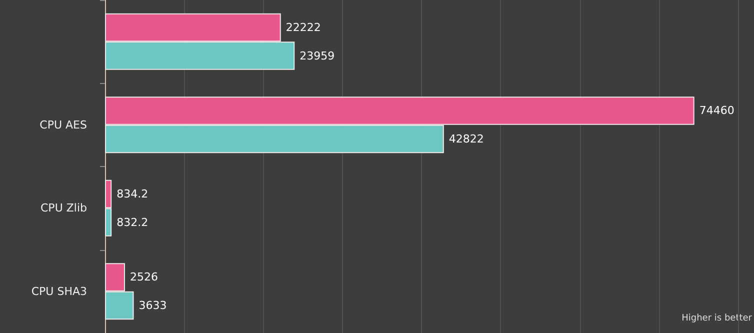  I want to click on annotation: Higher is better, so click(717, 319).